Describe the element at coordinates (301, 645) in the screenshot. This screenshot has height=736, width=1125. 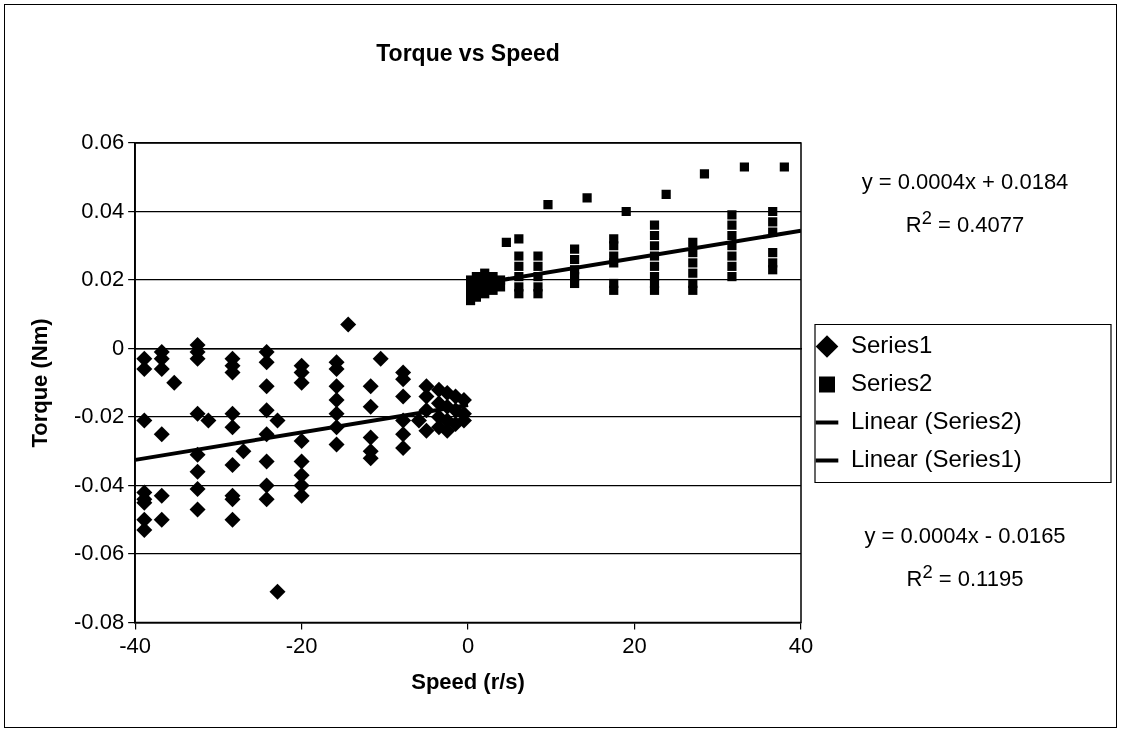
I see `x-tick-label: -20` at that location.